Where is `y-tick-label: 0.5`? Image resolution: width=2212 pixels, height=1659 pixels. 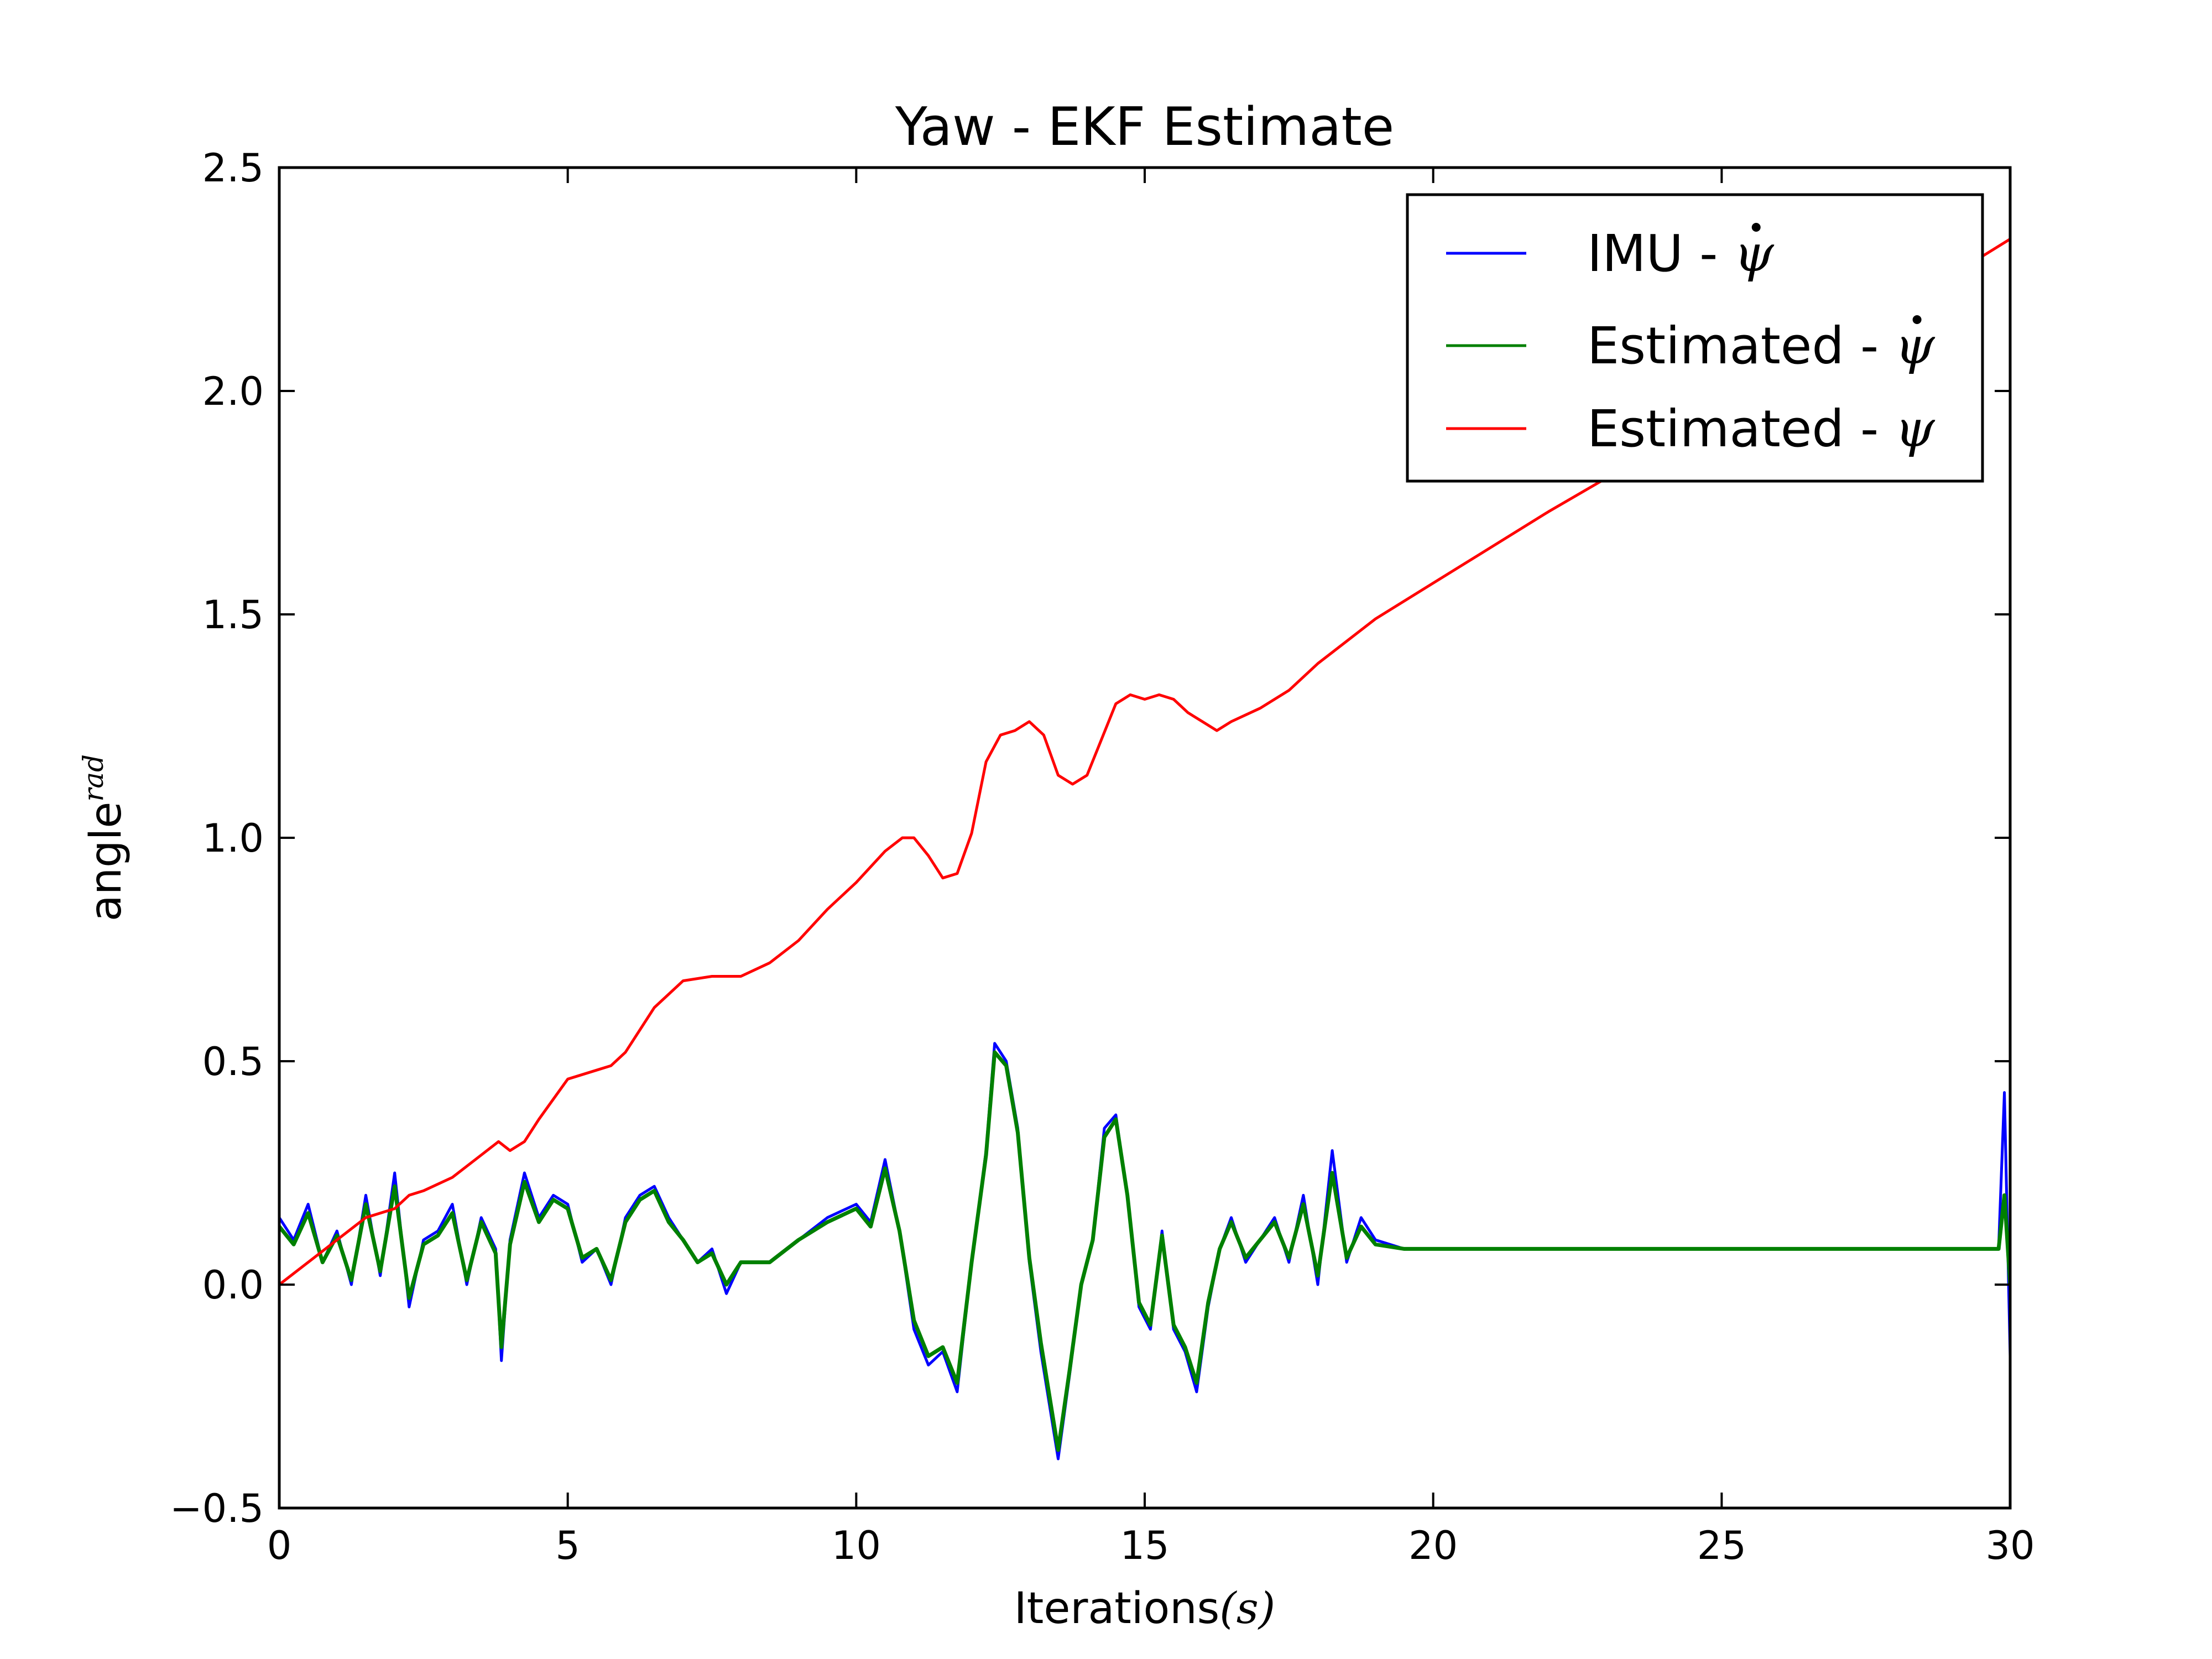 y-tick-label: 0.5 is located at coordinates (233, 1062).